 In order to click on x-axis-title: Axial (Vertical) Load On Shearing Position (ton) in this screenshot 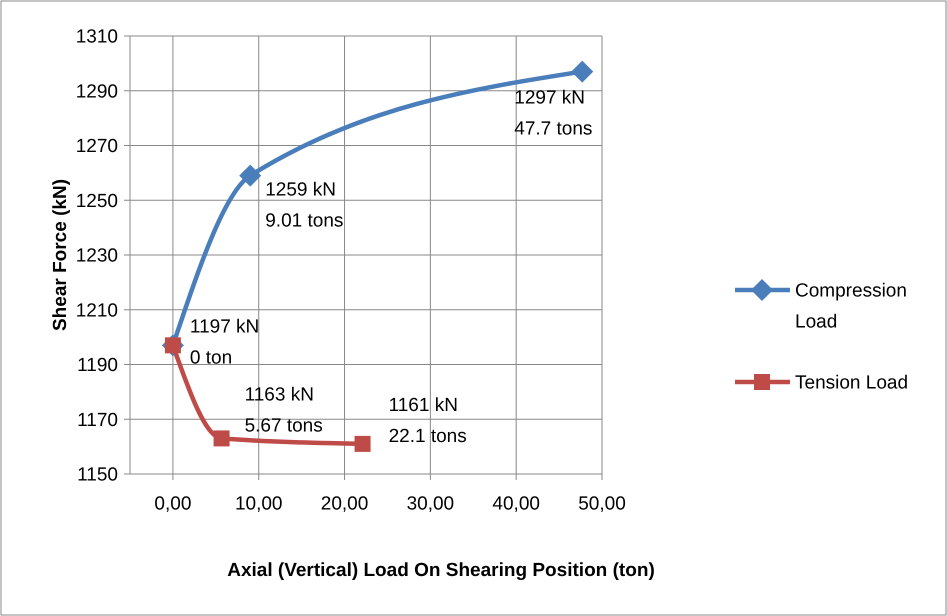, I will do `click(441, 570)`.